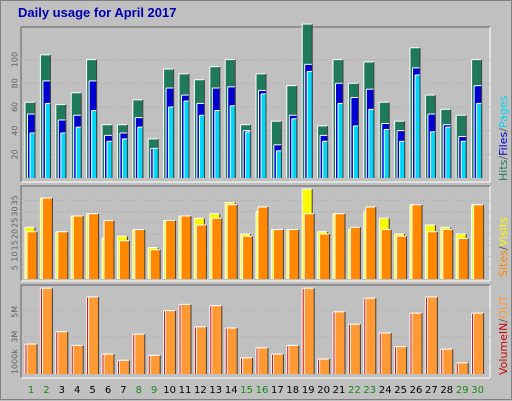  What do you see at coordinates (400, 390) in the screenshot?
I see `day-label-25: 25` at bounding box center [400, 390].